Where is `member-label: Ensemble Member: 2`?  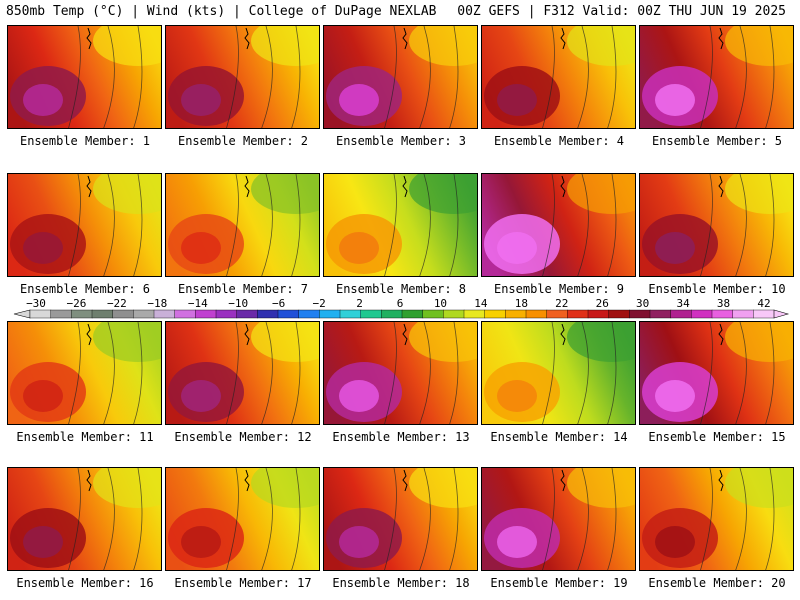 member-label: Ensemble Member: 2 is located at coordinates (243, 141).